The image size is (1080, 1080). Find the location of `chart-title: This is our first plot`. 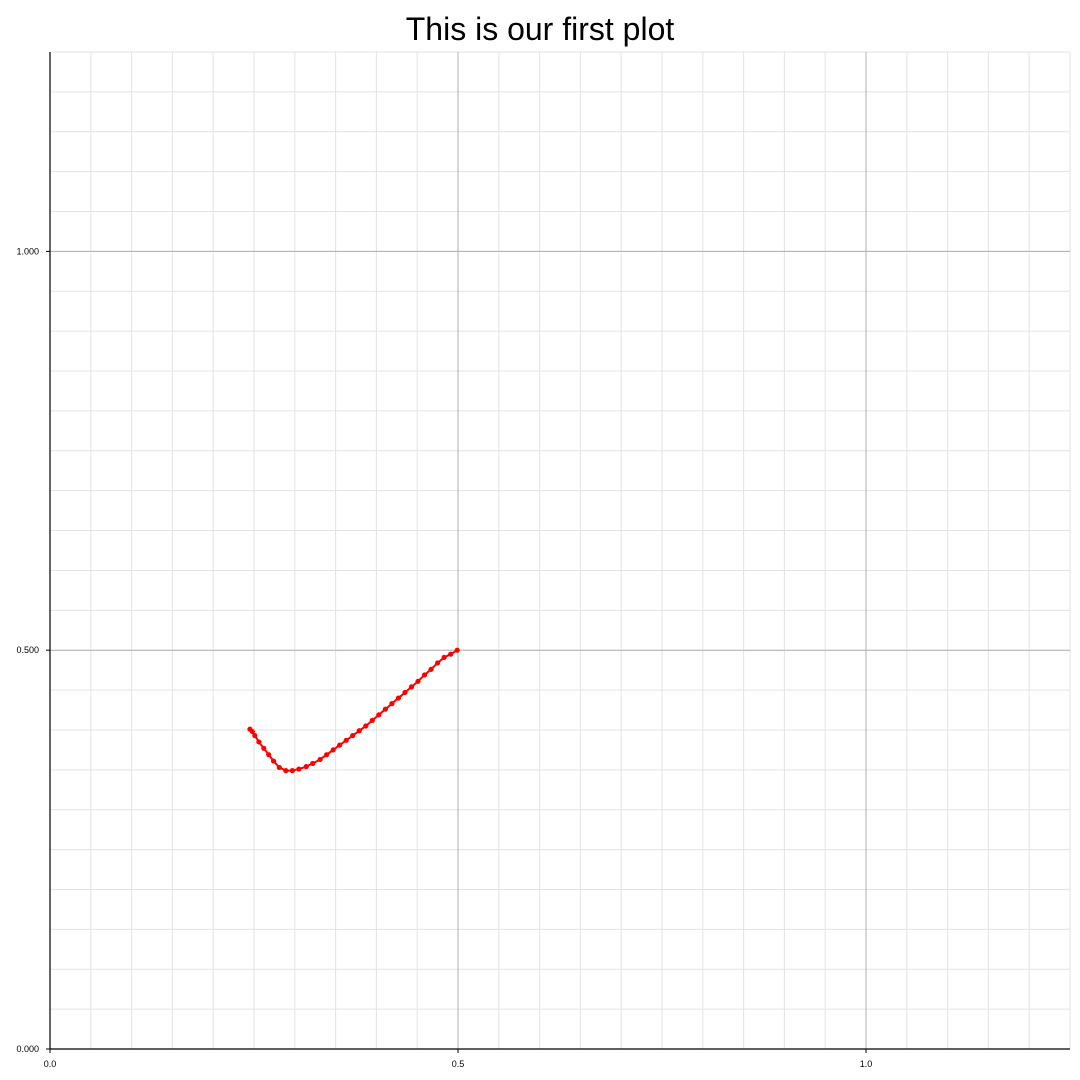

chart-title: This is our first plot is located at coordinates (540, 29).